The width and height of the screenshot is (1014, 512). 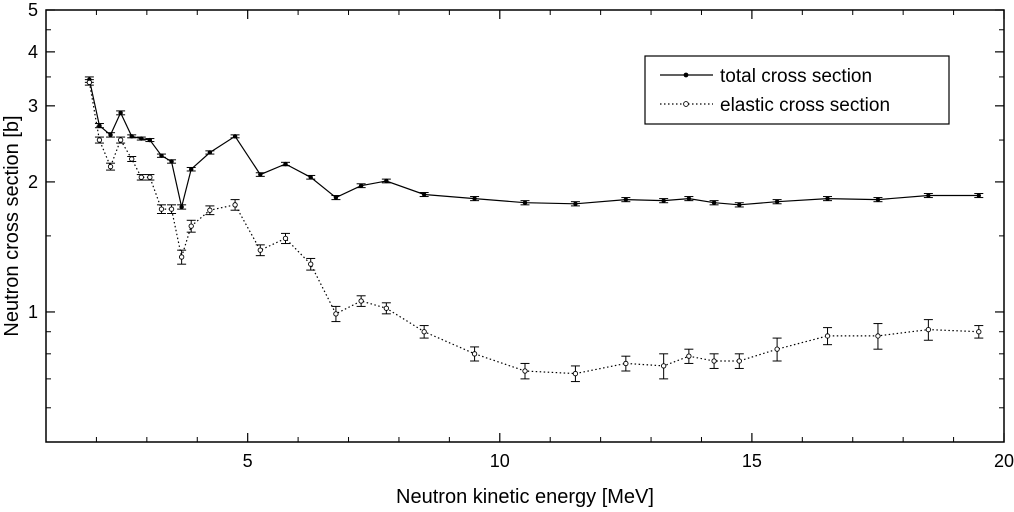 What do you see at coordinates (686, 104) in the screenshot?
I see `legend-sample-elastic` at bounding box center [686, 104].